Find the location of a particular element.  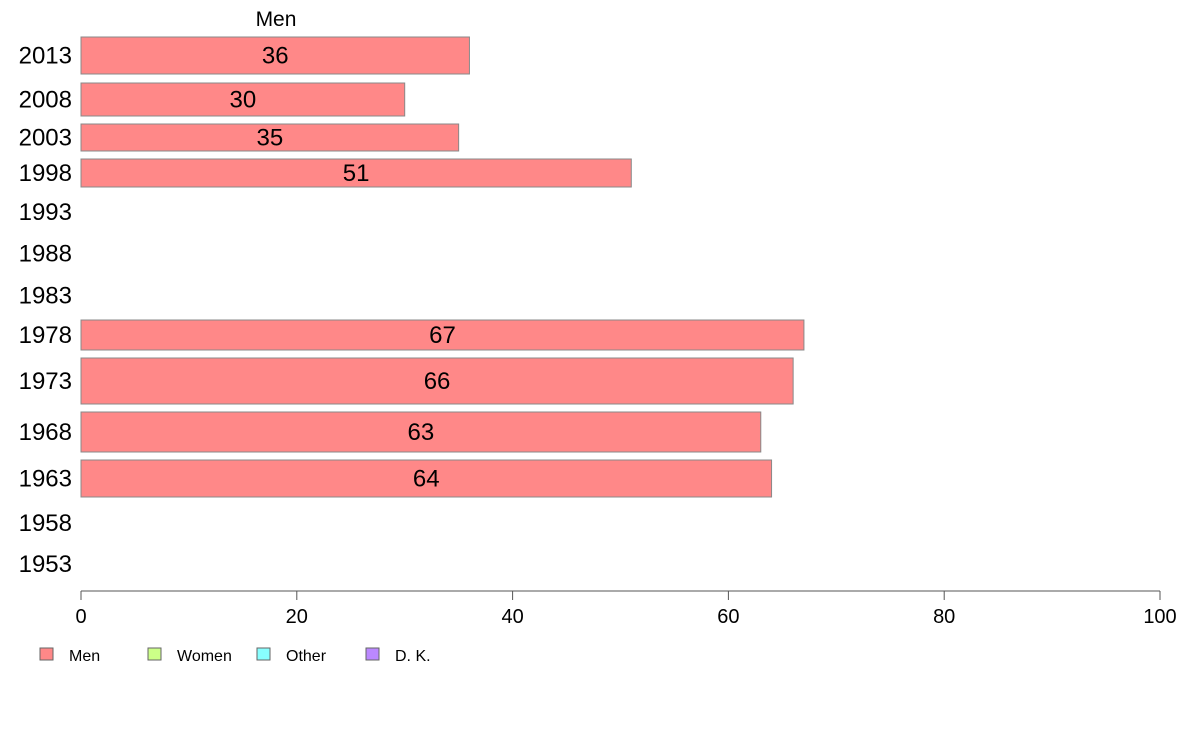

x-tick-label: 100 is located at coordinates (1159, 617).